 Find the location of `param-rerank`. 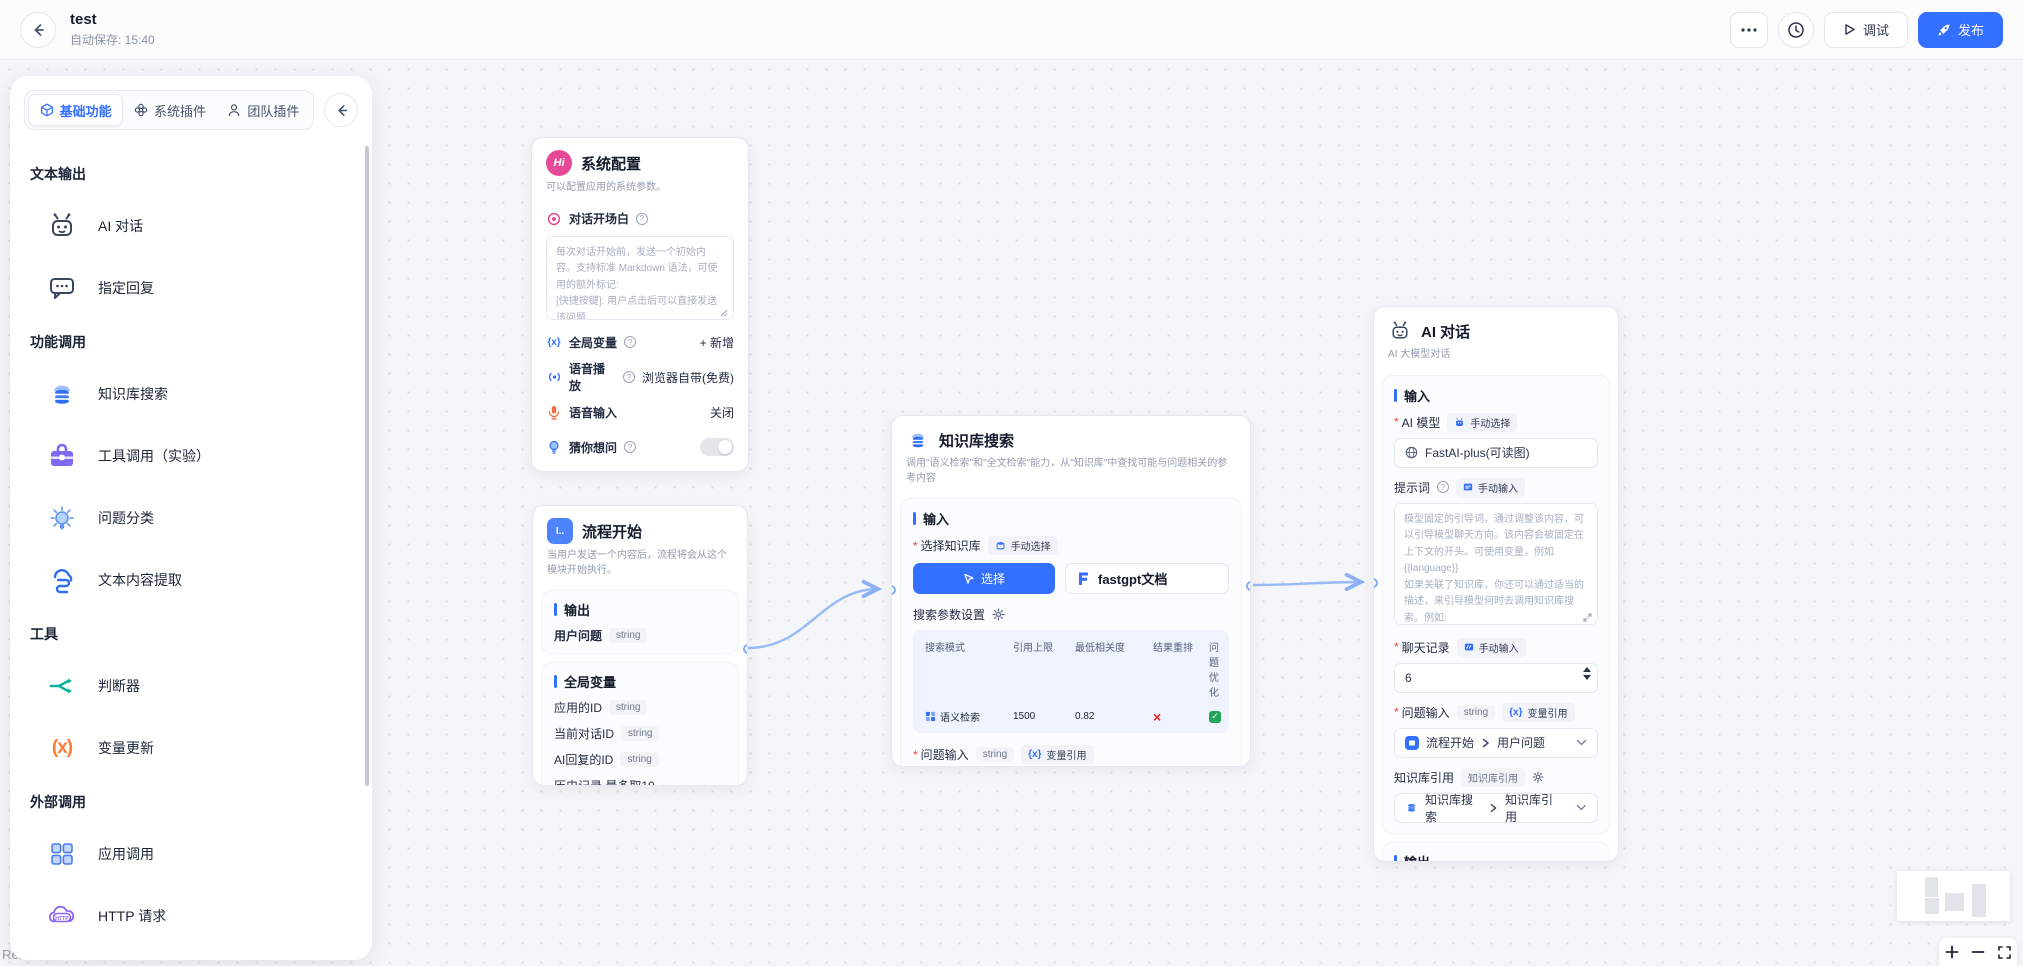

param-rerank is located at coordinates (1181, 716).